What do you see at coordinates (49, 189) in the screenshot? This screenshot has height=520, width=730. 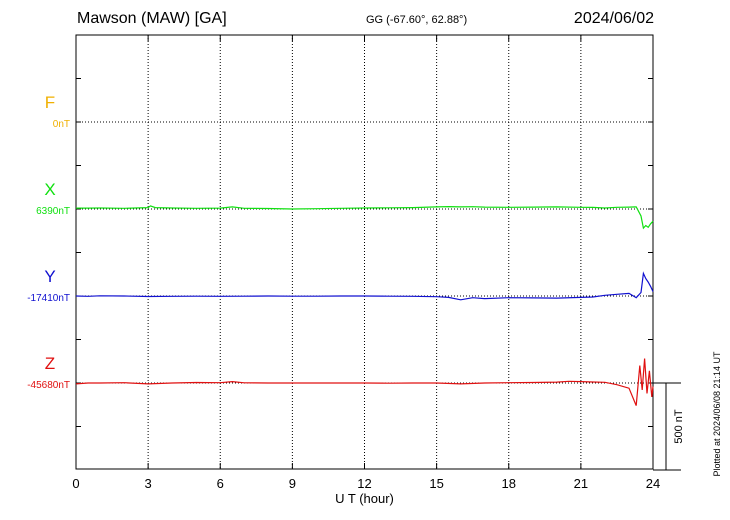 I see `channel-name-x: X` at bounding box center [49, 189].